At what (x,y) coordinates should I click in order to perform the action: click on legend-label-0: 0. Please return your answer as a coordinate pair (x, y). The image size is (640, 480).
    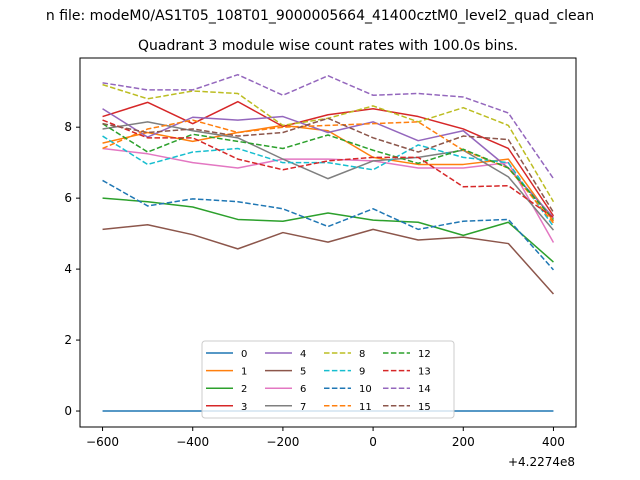
    Looking at the image, I should click on (244, 354).